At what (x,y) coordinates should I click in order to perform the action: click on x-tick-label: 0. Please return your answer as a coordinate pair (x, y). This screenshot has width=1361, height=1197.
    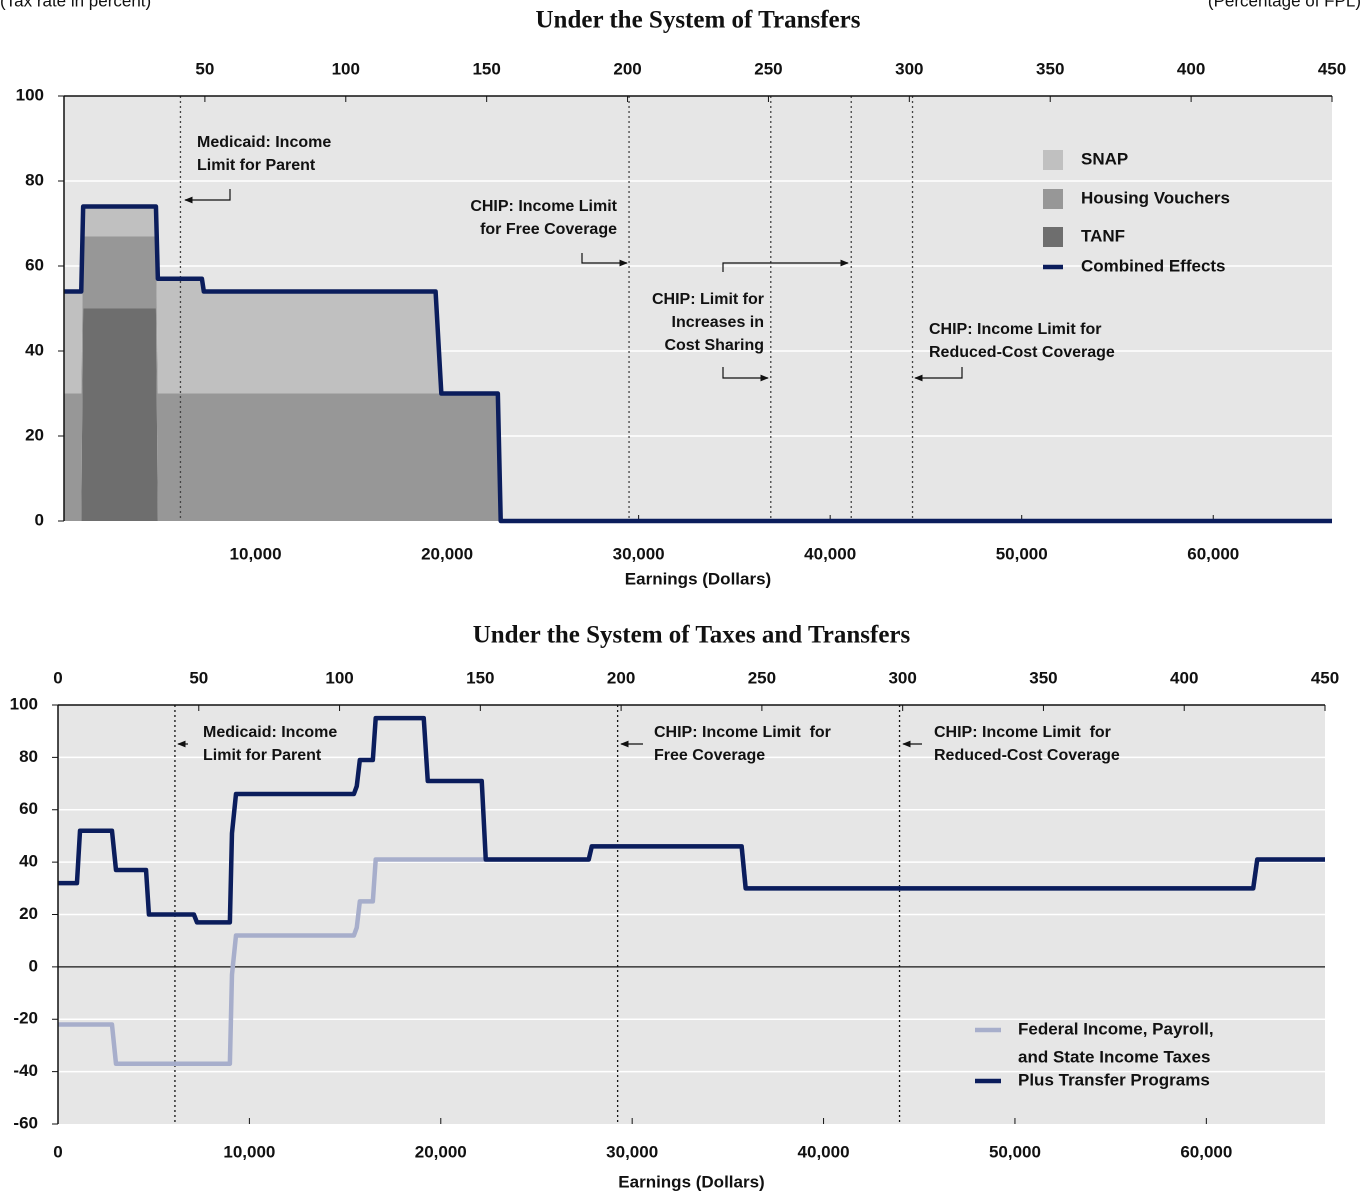
    Looking at the image, I should click on (57, 1151).